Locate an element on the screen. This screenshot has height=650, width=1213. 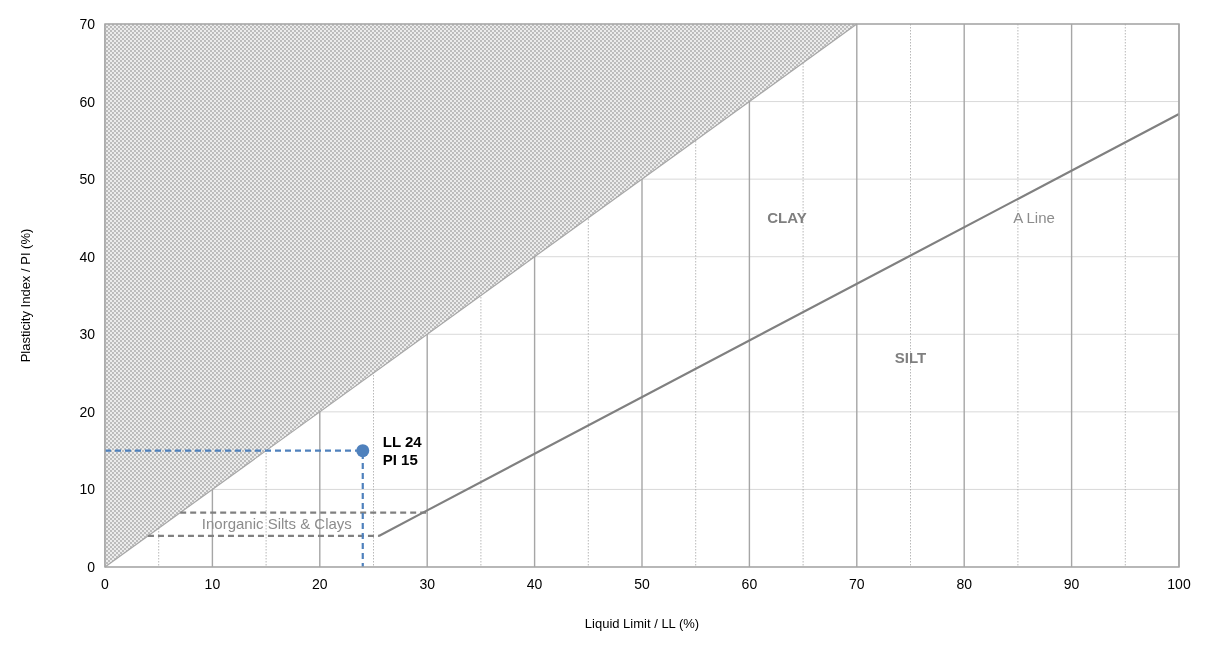
y-tick-label: 40 is located at coordinates (87, 256).